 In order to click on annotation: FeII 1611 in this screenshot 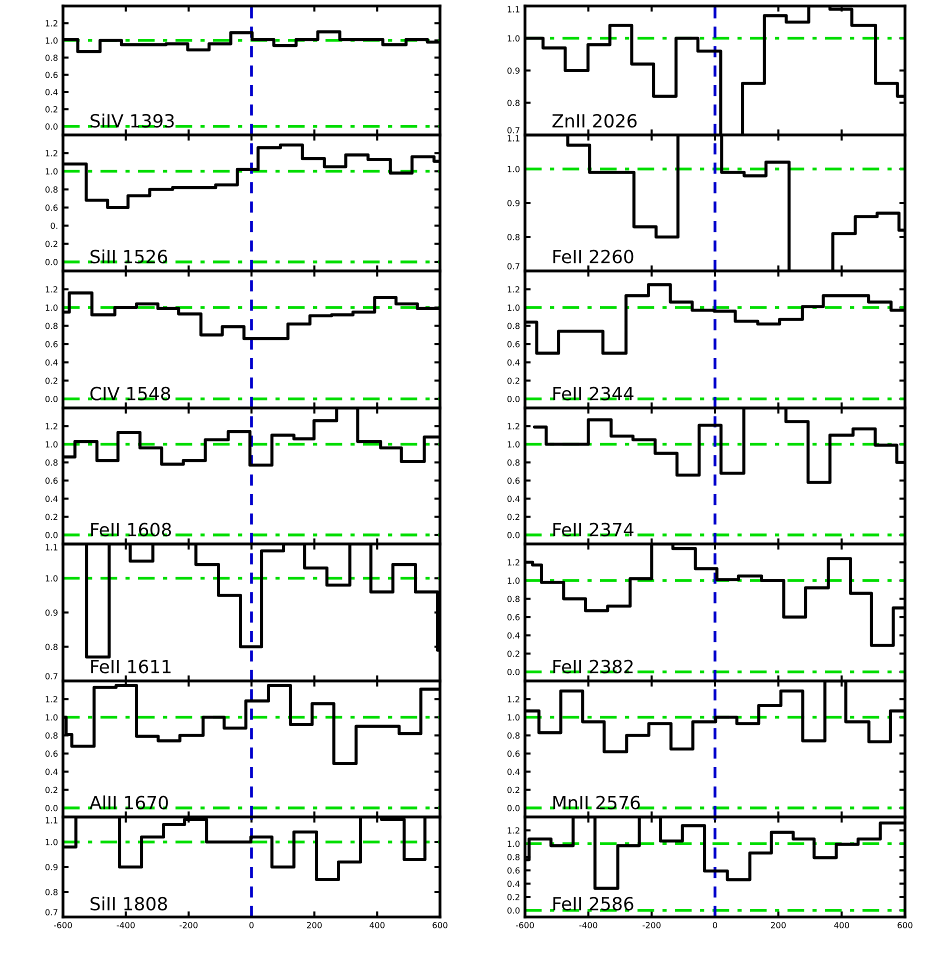, I will do `click(131, 667)`.